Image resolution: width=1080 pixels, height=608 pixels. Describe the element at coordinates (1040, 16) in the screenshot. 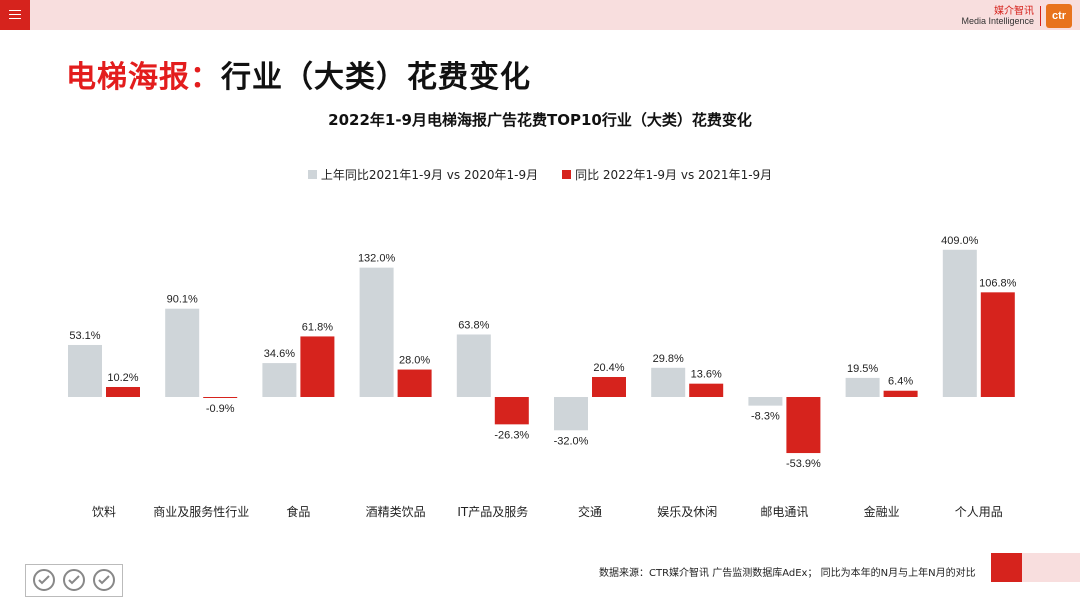

I see `brand-divider` at that location.